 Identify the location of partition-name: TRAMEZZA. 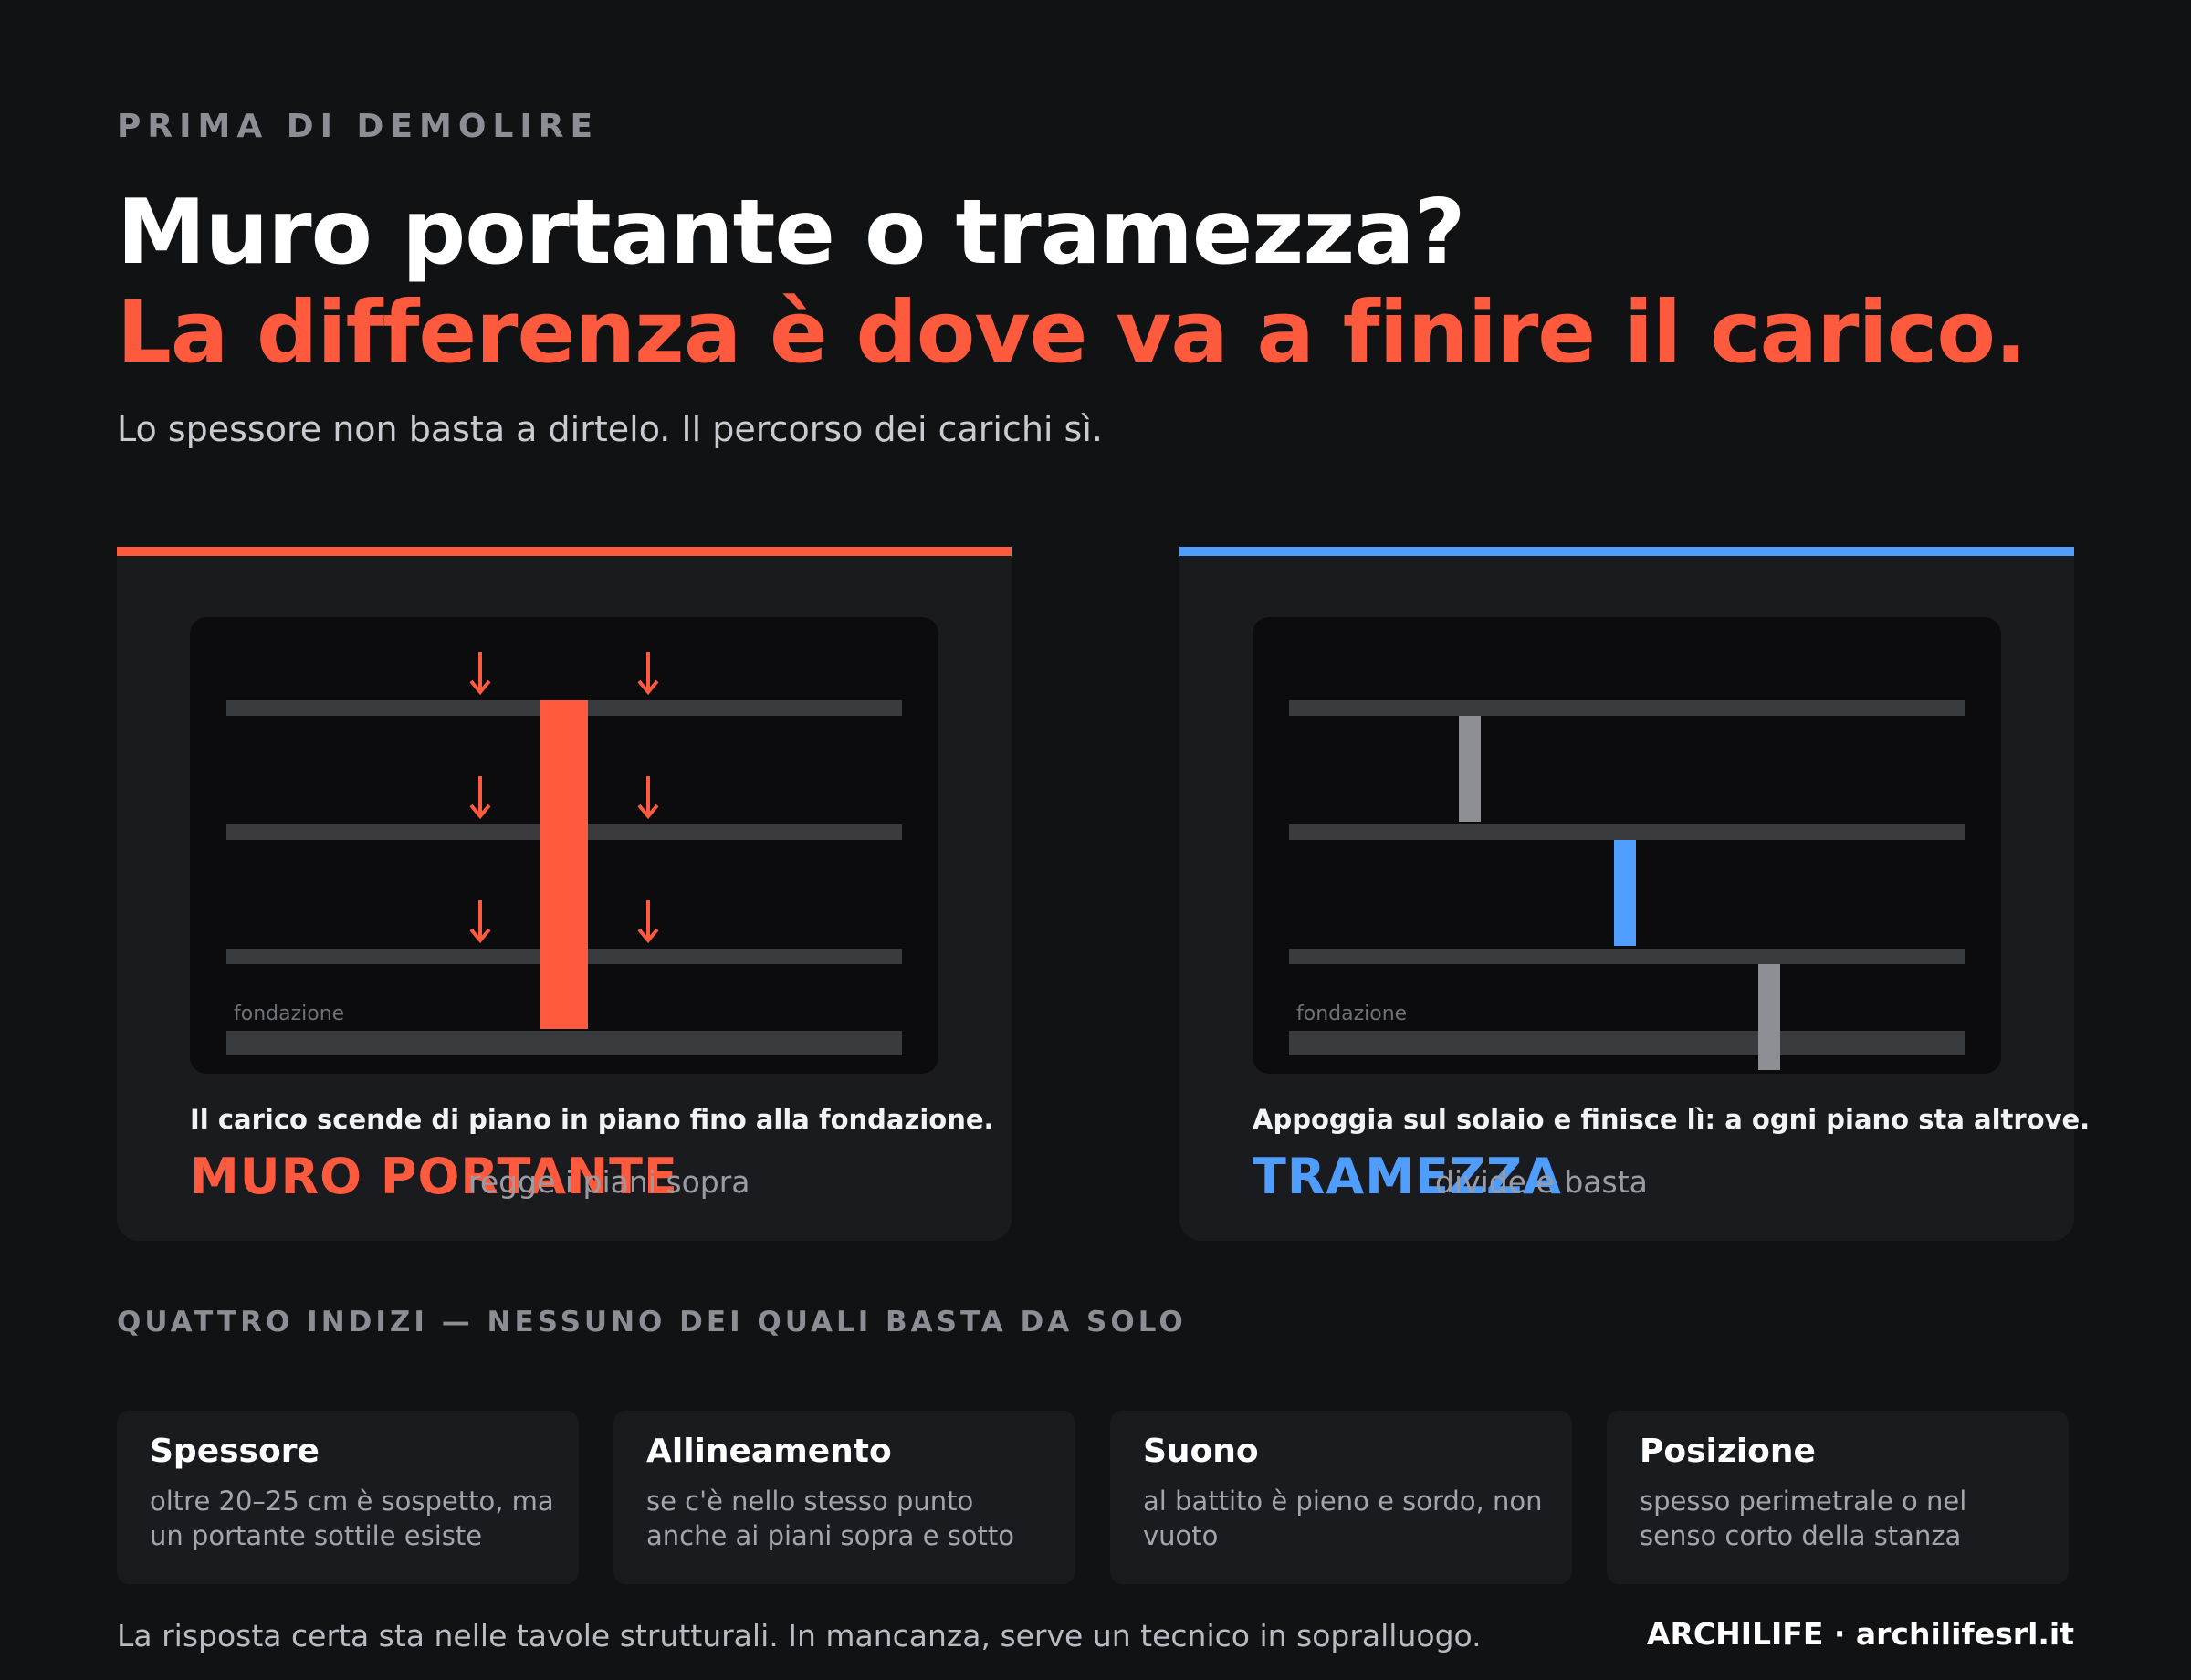
(1407, 1177).